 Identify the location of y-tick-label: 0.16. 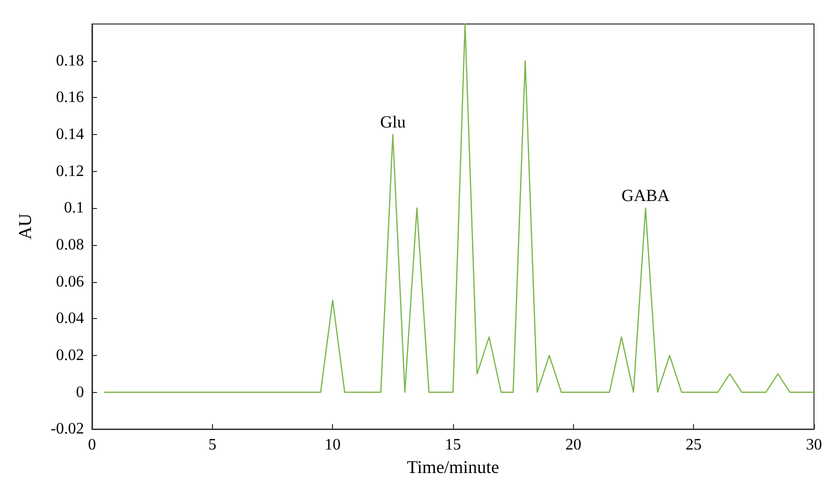
(70, 97).